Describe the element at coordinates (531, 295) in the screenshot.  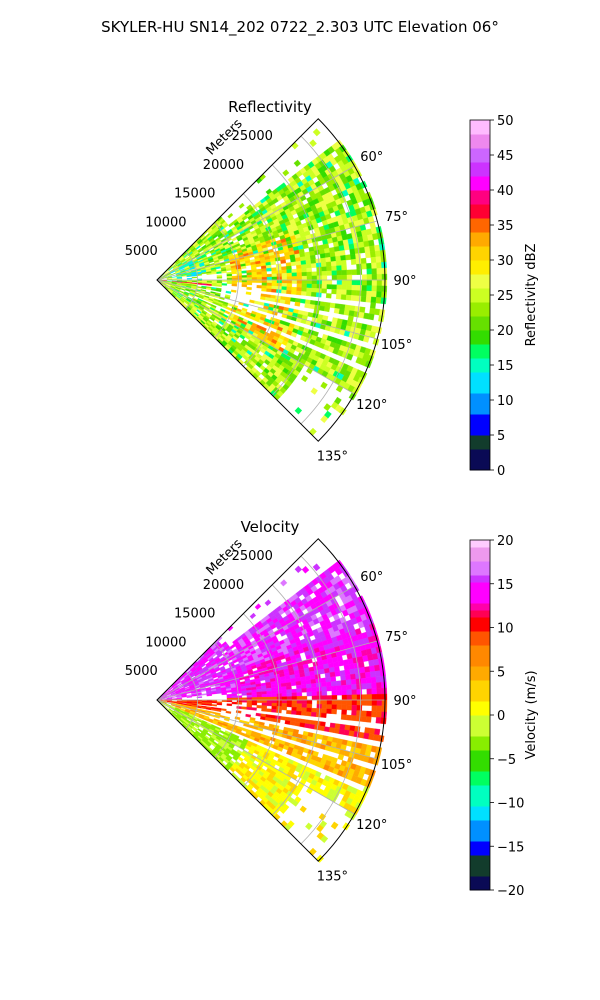
I see `colorbar-label: Reflectivity dBZ` at that location.